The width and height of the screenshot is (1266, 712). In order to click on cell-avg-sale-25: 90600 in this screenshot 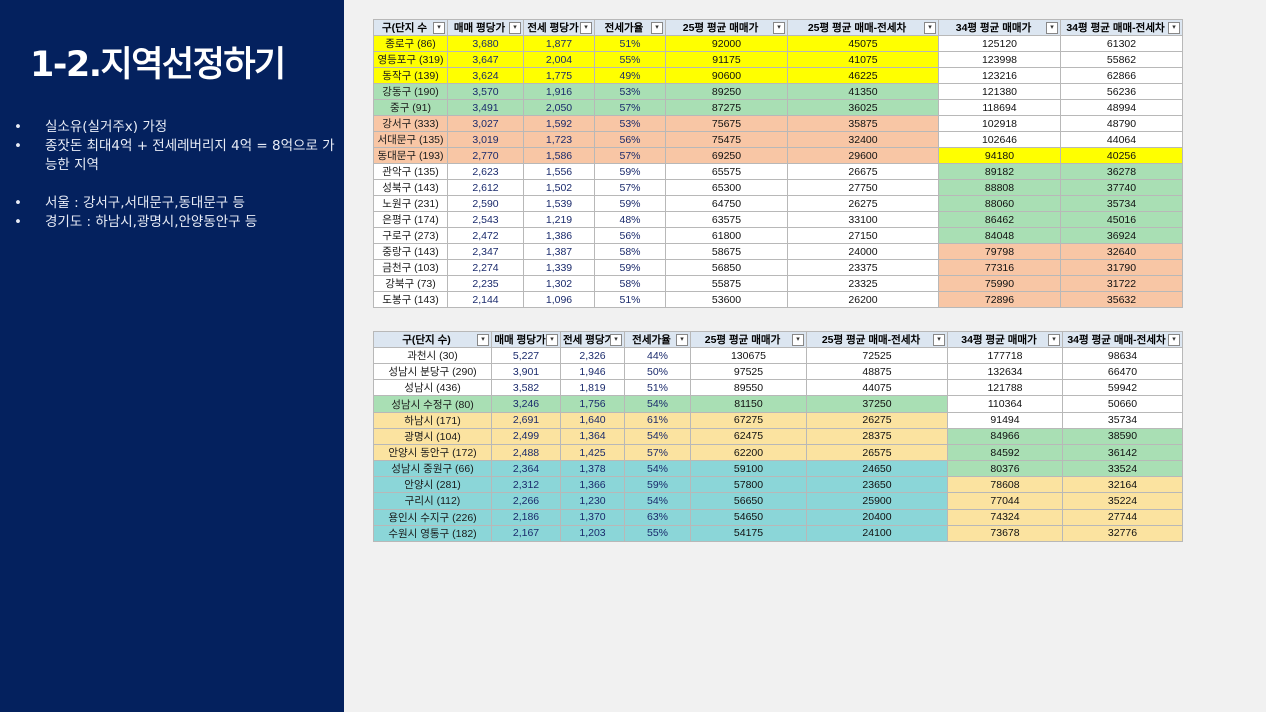, I will do `click(726, 75)`.